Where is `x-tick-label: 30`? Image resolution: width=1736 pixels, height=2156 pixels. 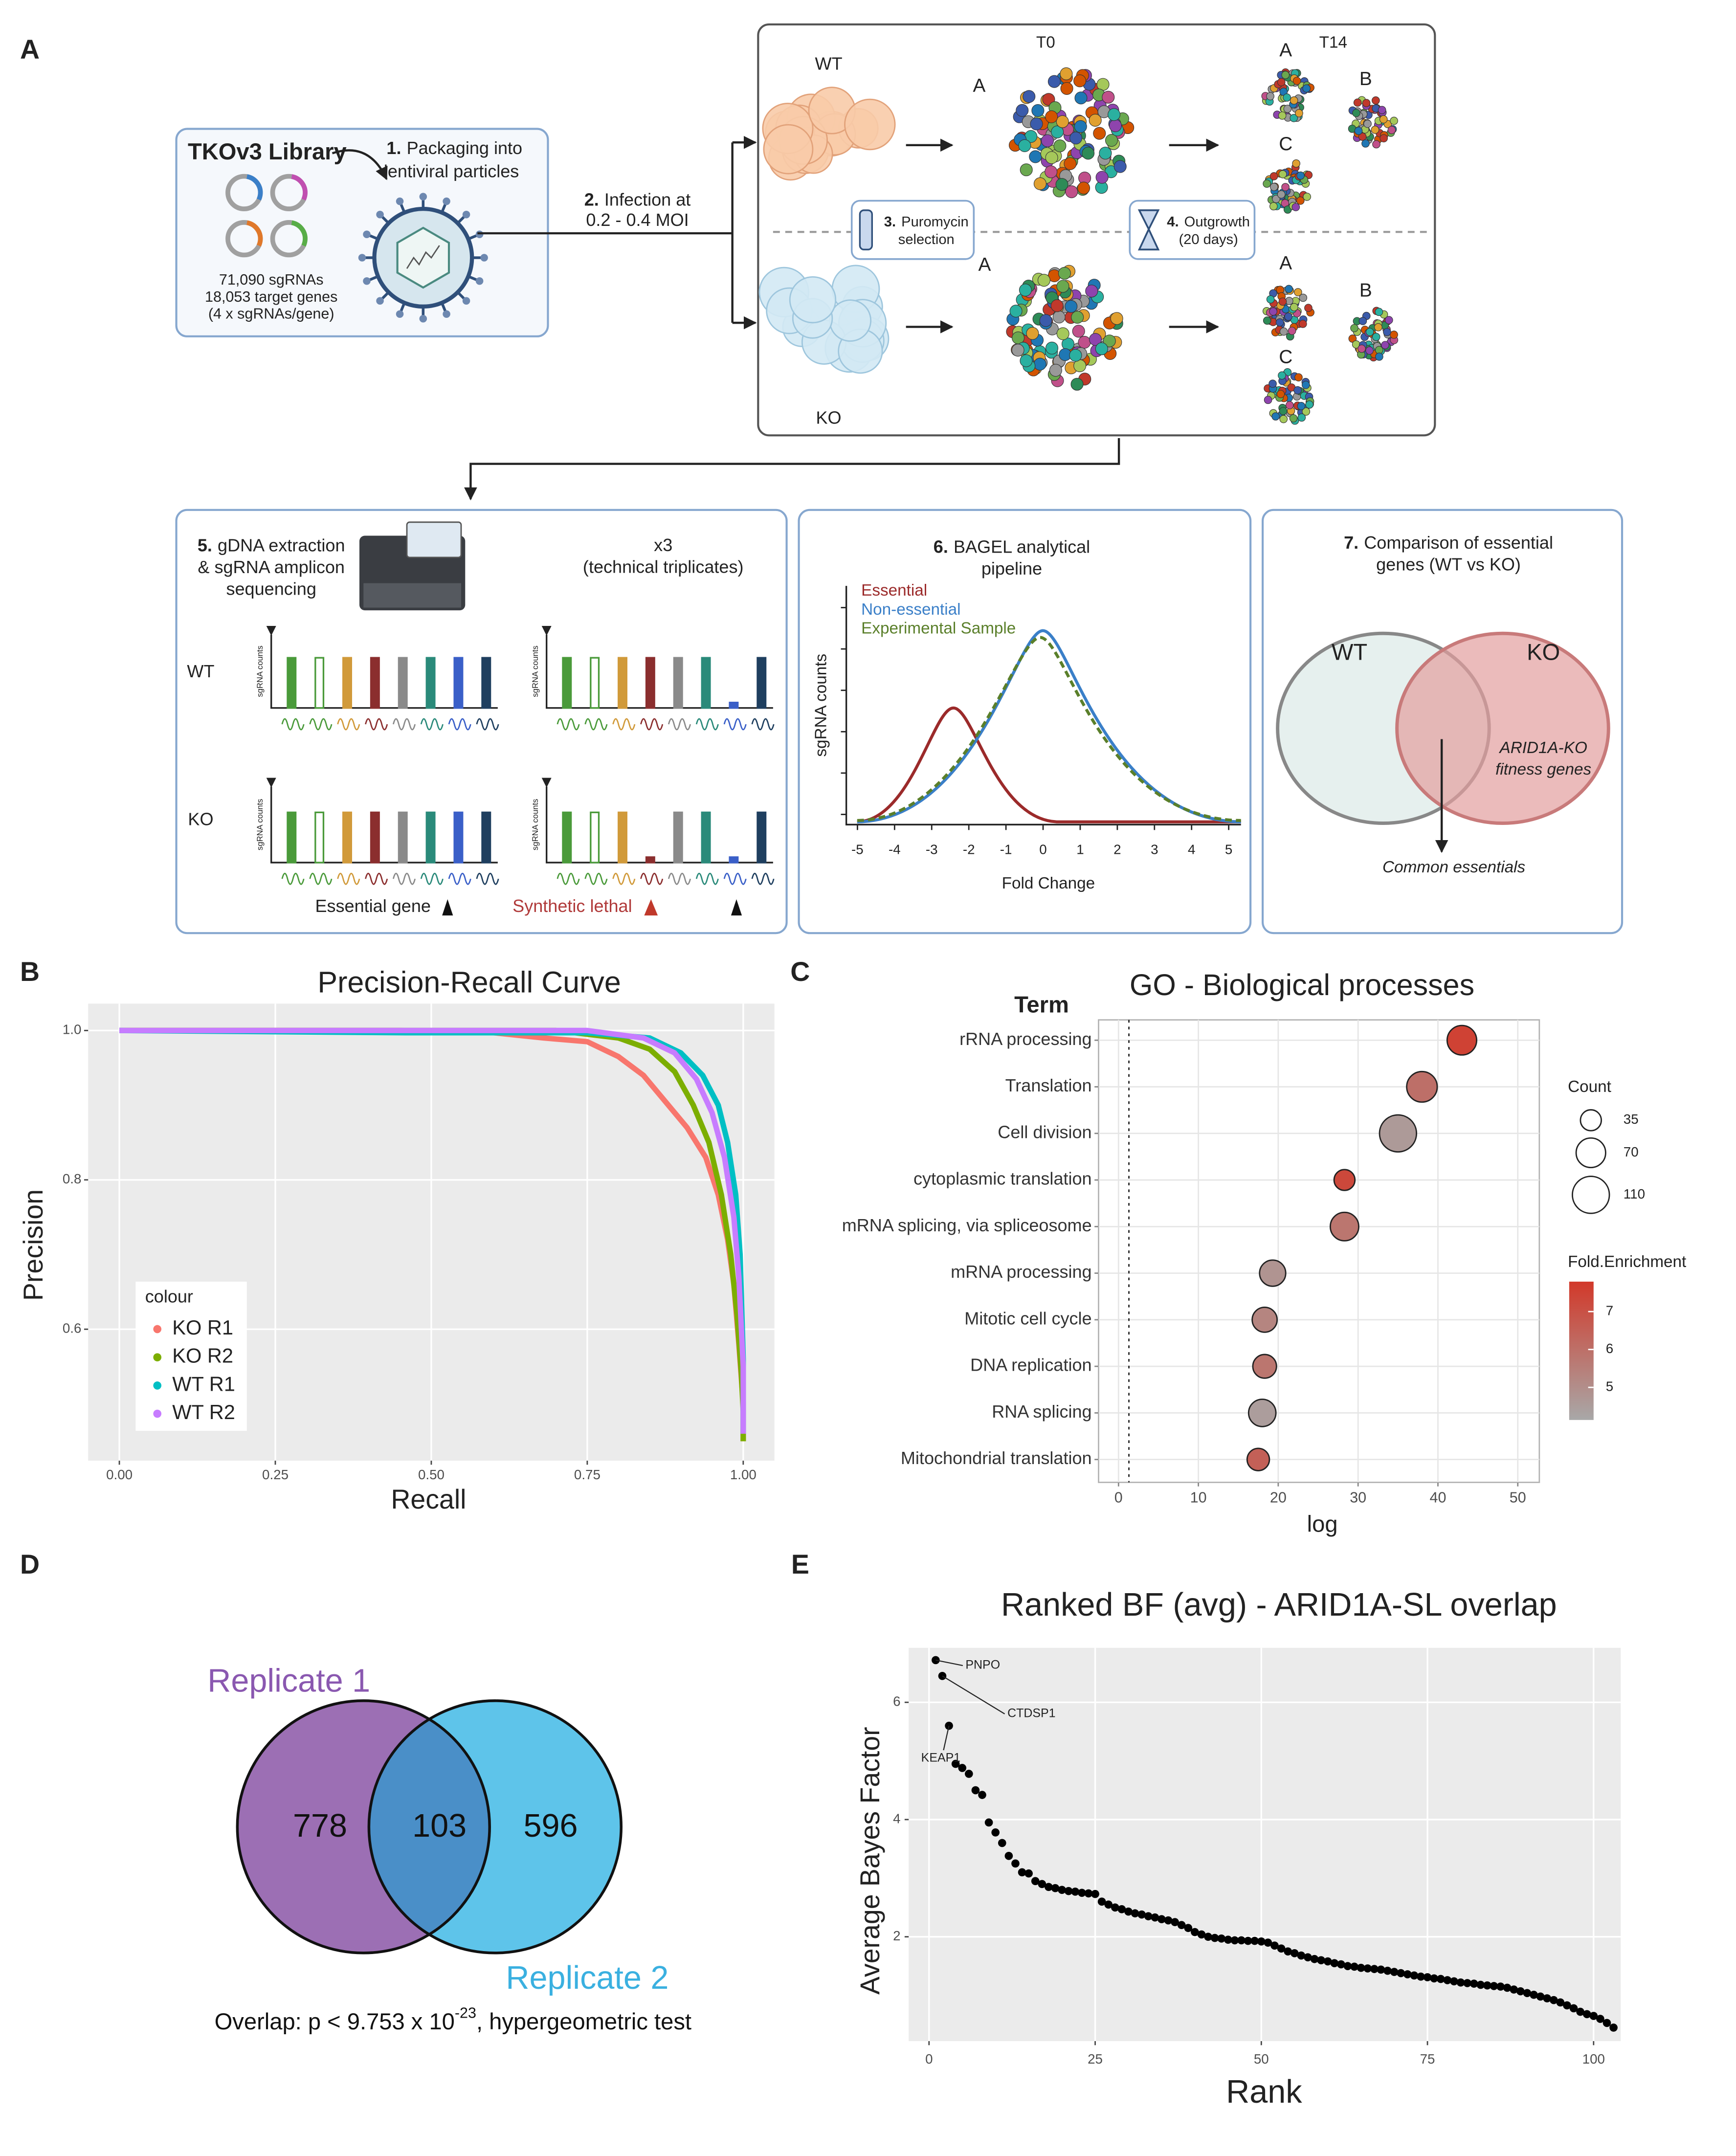 x-tick-label: 30 is located at coordinates (1358, 1497).